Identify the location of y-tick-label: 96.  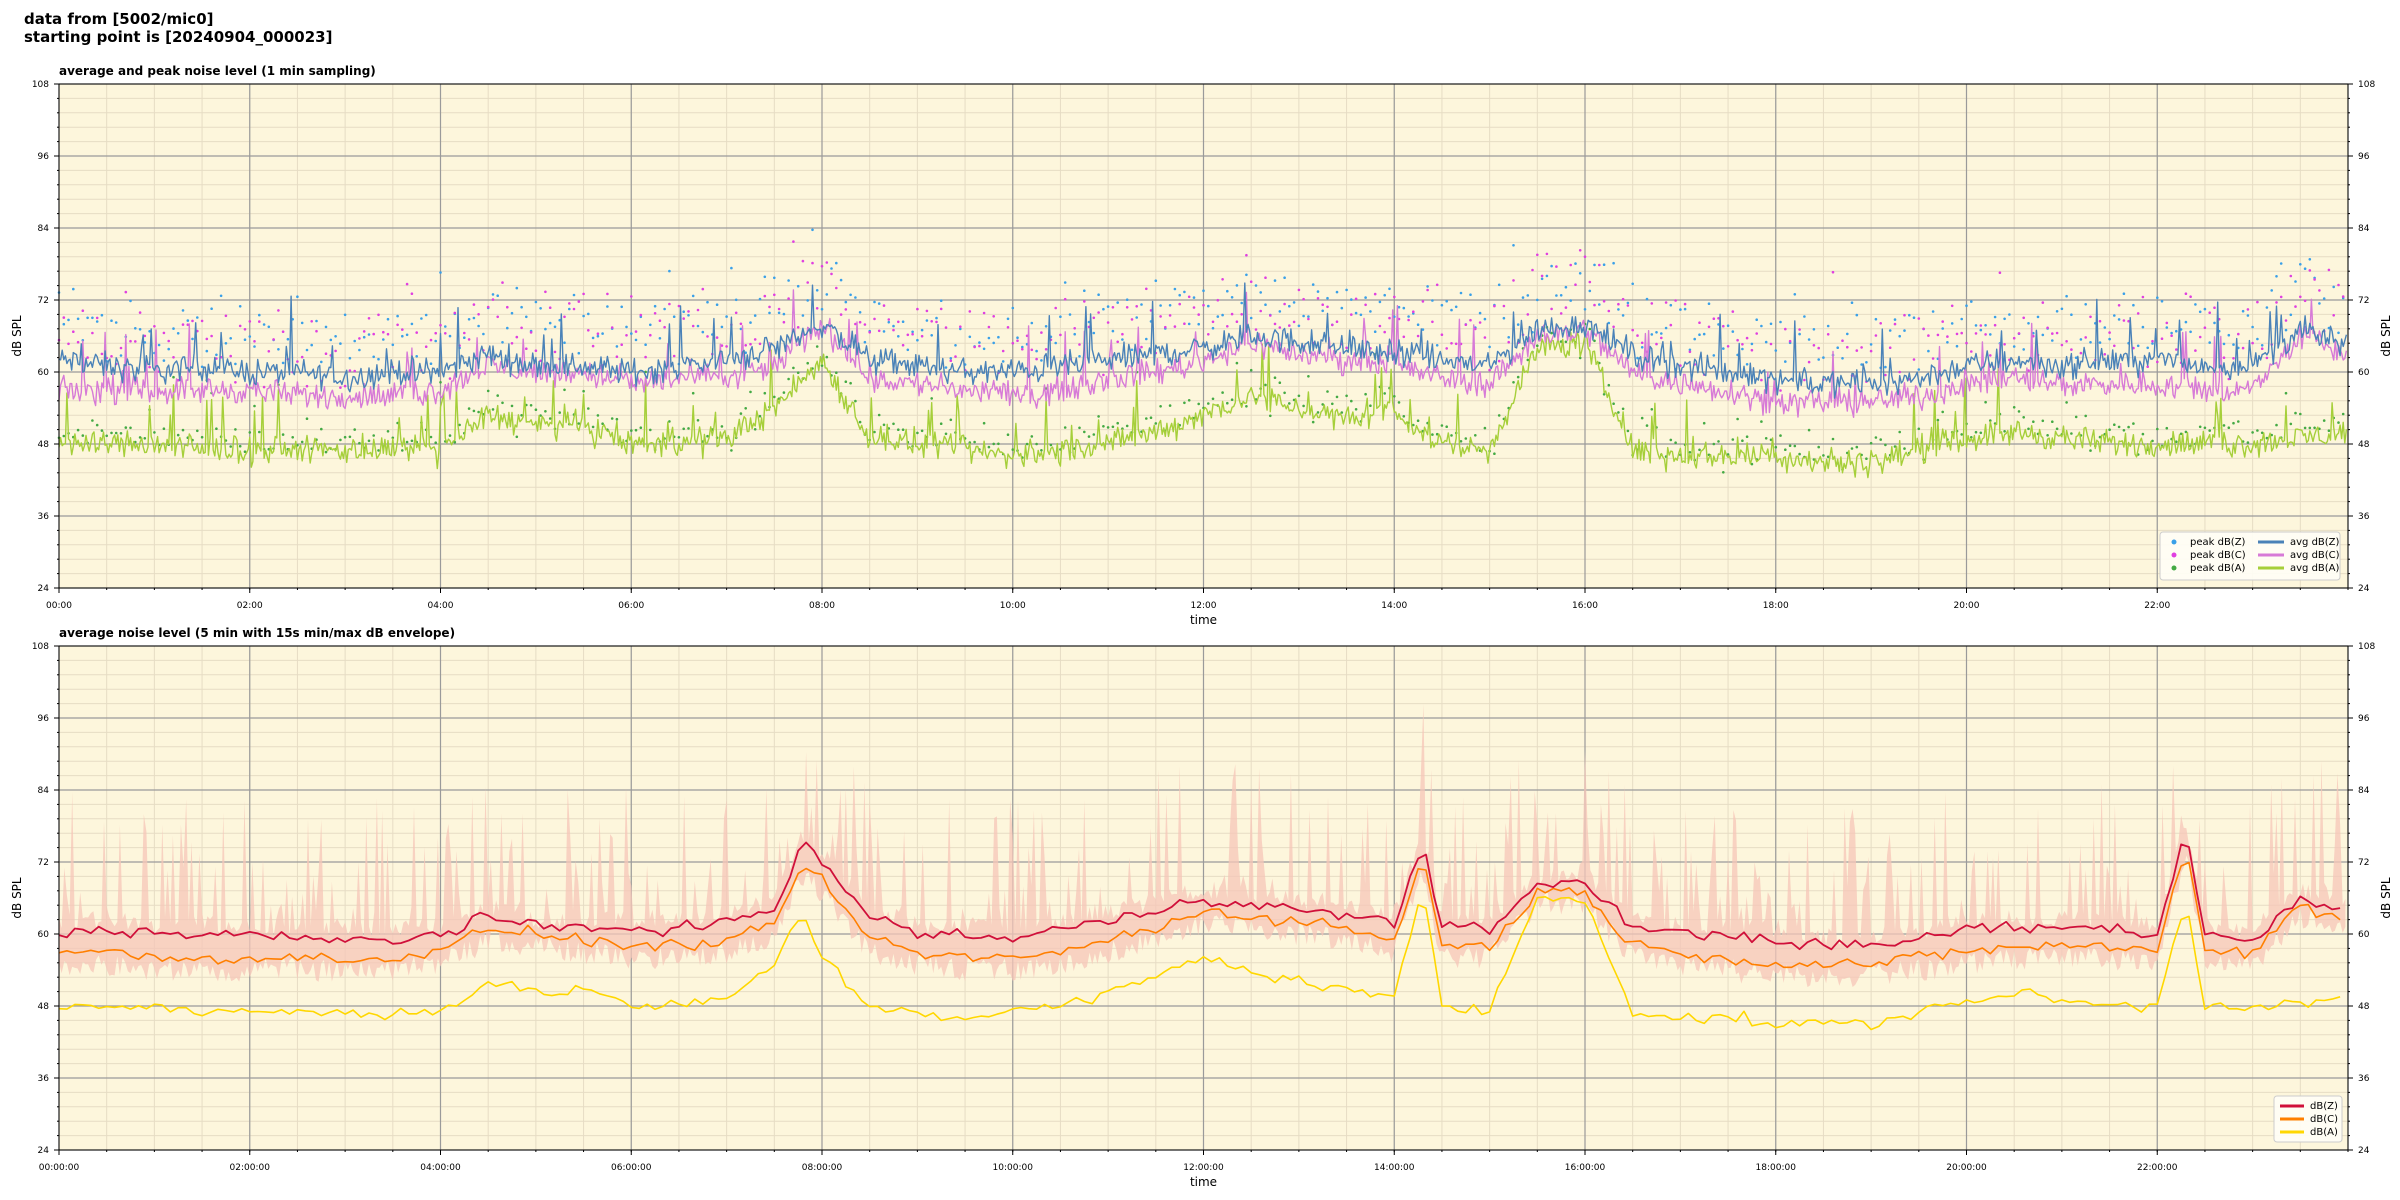
(44, 719).